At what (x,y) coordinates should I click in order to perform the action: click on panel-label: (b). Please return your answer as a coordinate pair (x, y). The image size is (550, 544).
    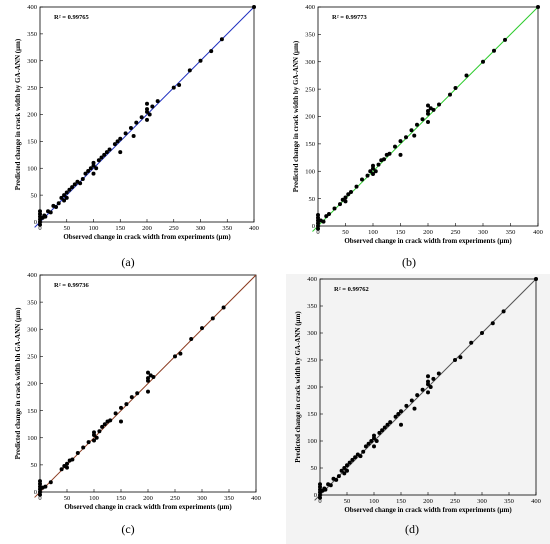
    Looking at the image, I should click on (409, 262).